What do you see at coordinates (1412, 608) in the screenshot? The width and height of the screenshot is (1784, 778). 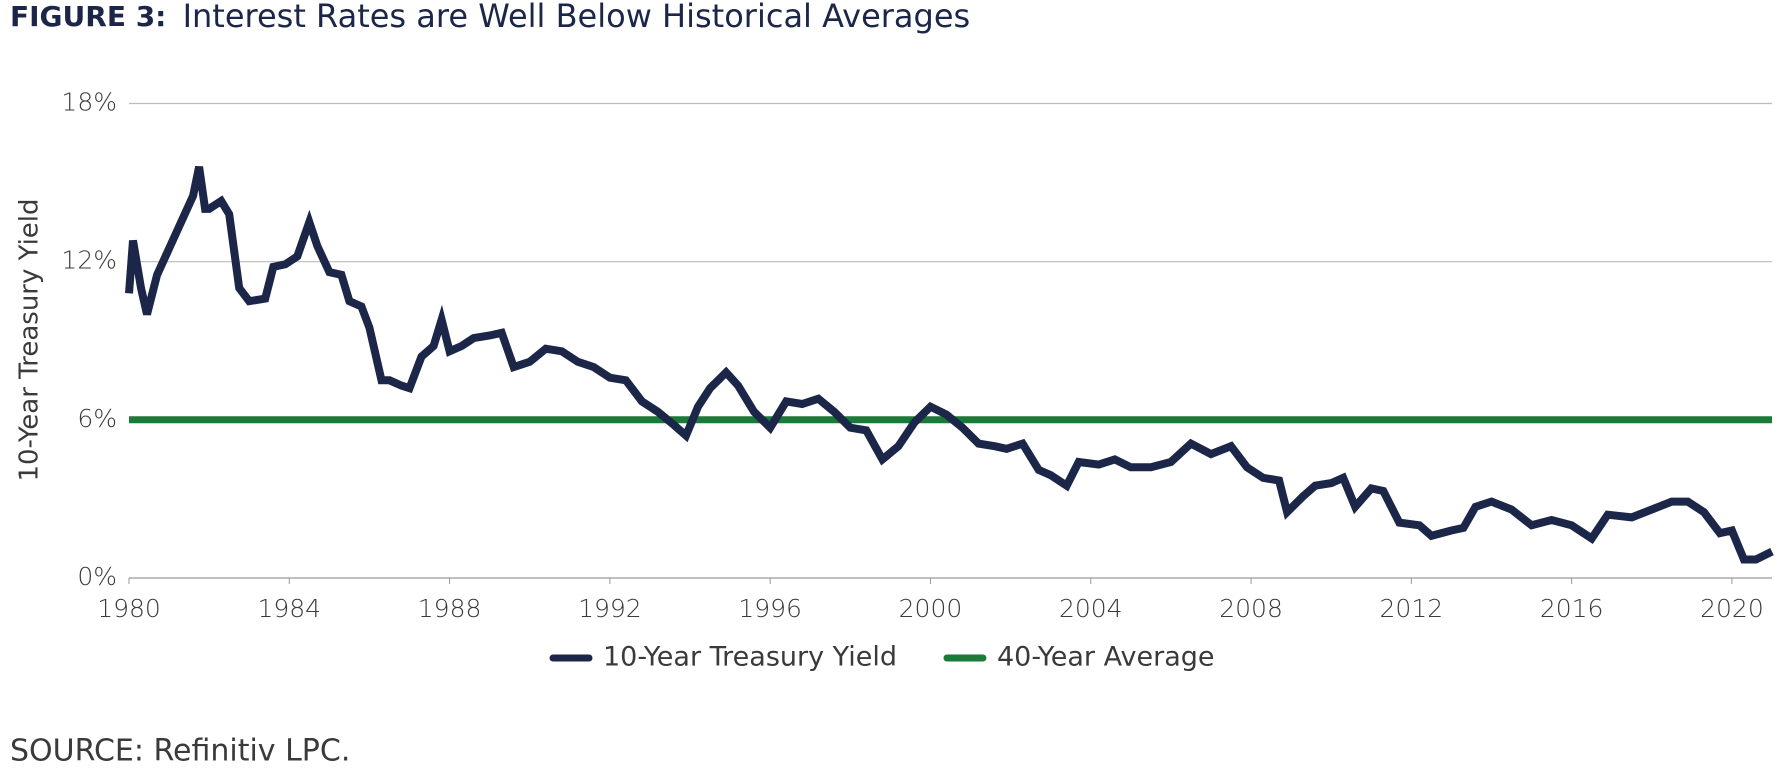 I see `x-tick-label: 2012` at bounding box center [1412, 608].